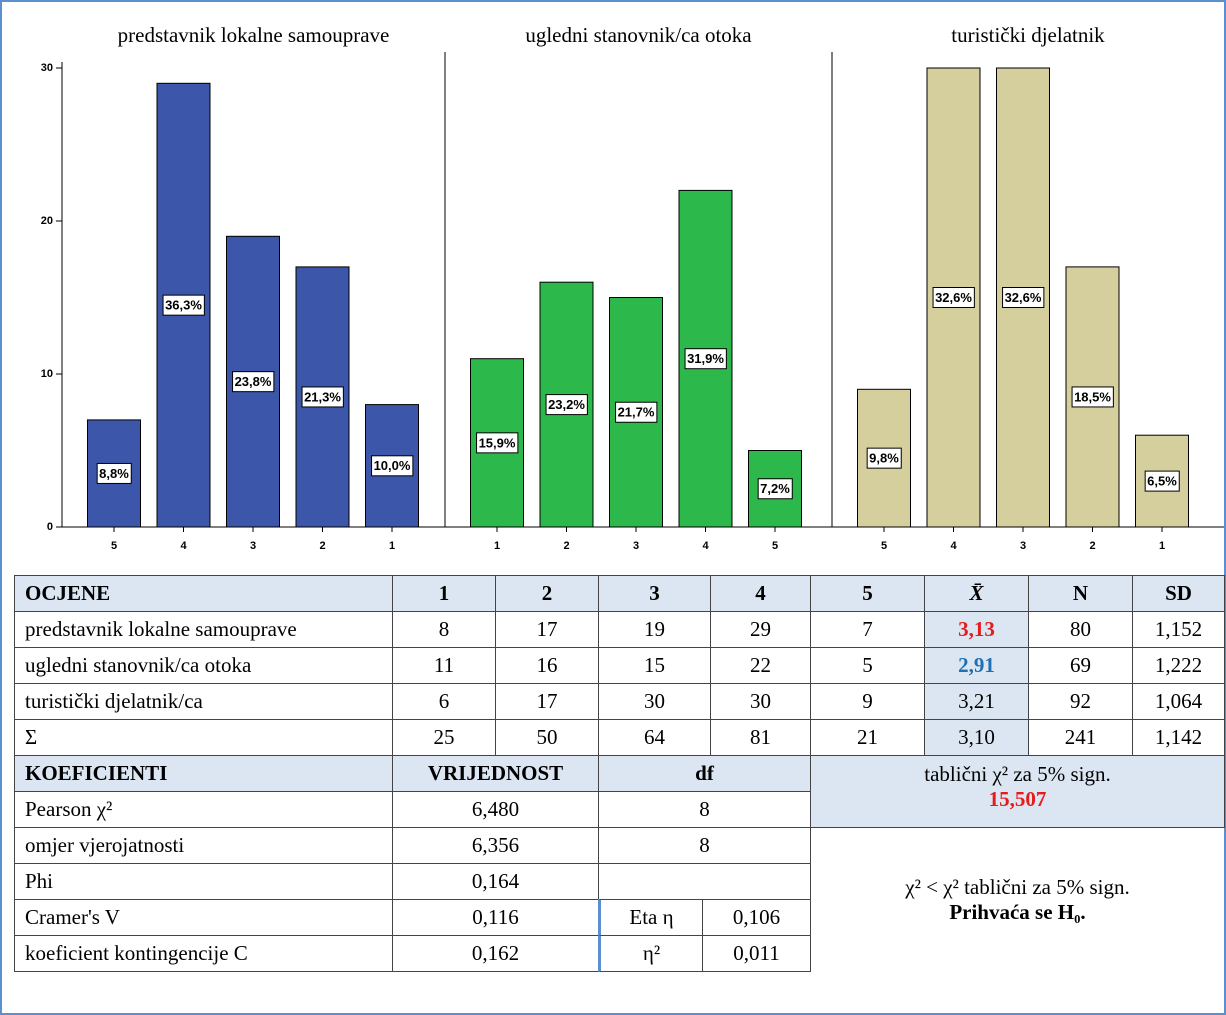  What do you see at coordinates (654, 629) in the screenshot?
I see `table-cell: 19` at bounding box center [654, 629].